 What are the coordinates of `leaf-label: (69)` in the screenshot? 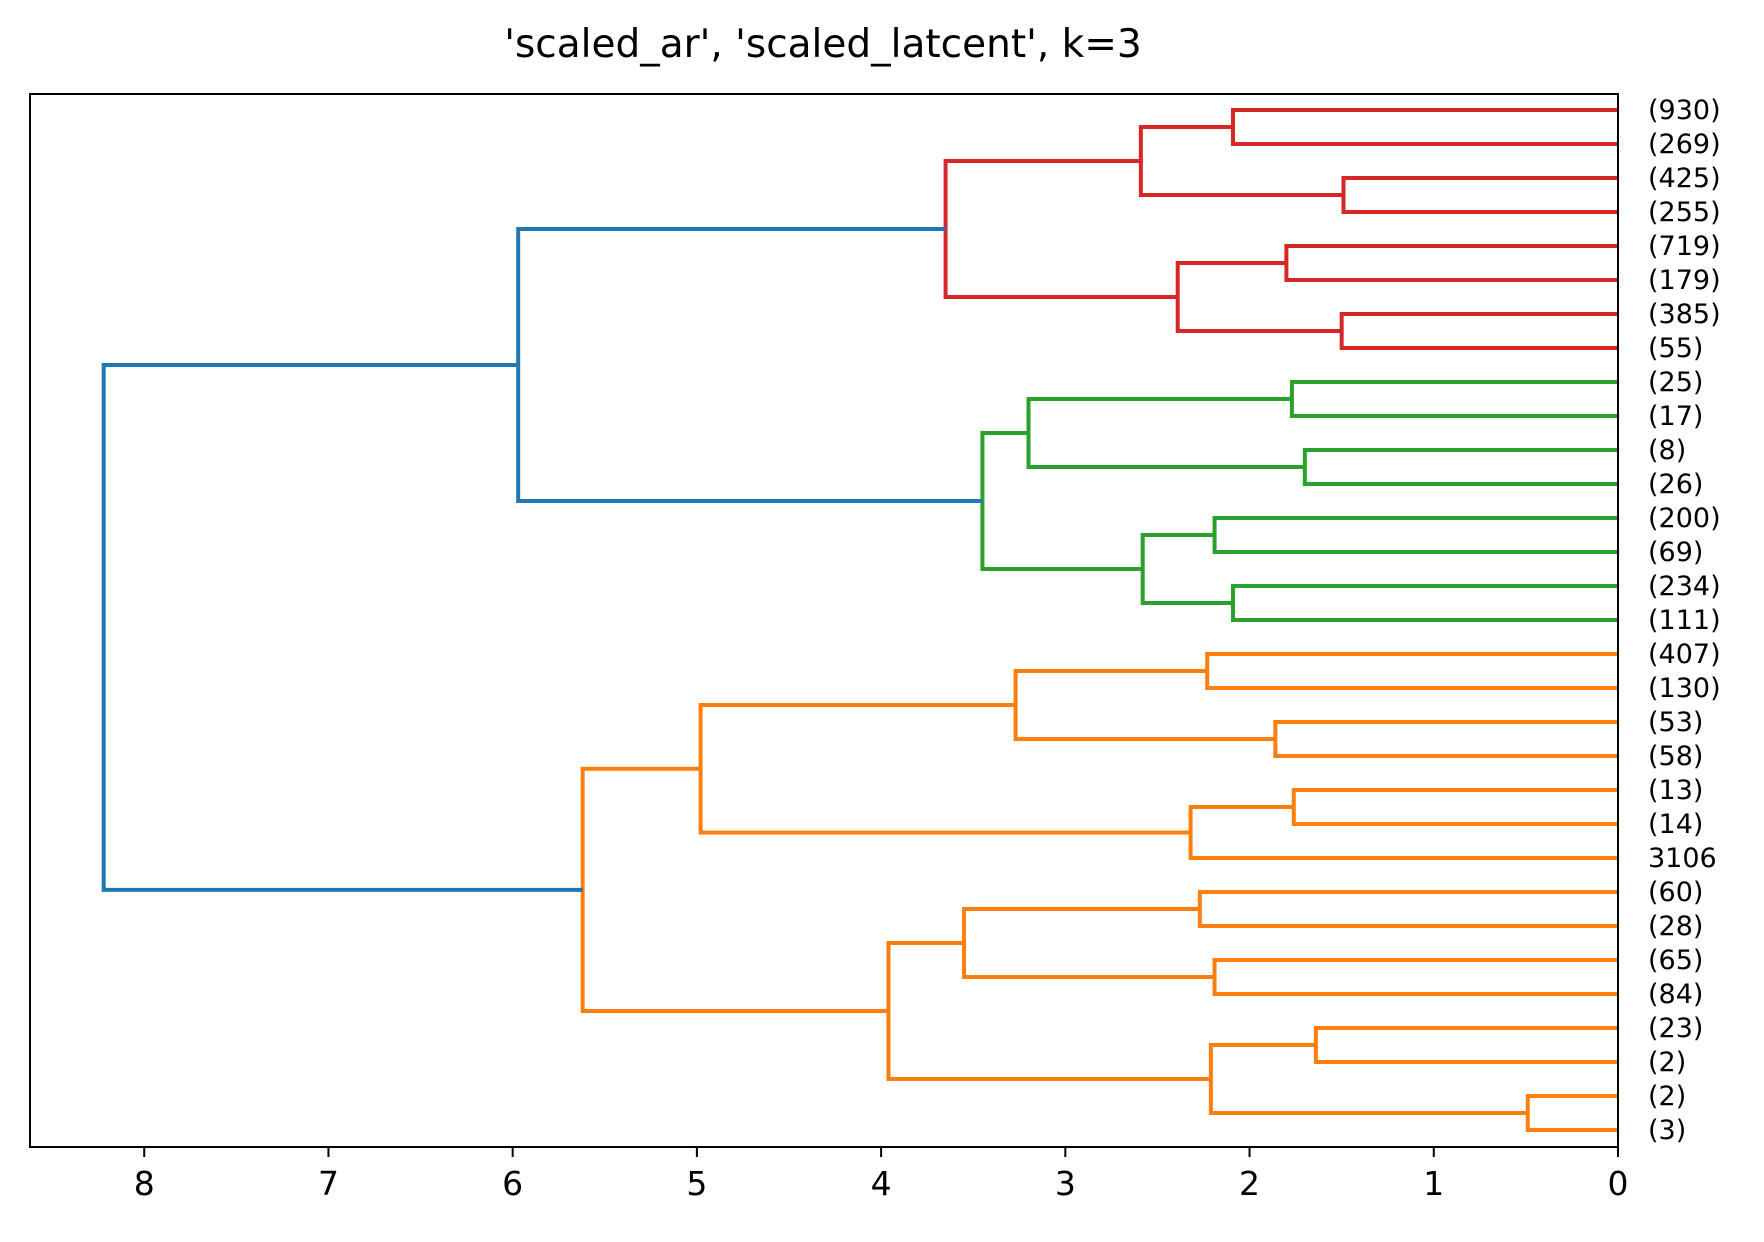 It's located at (1675, 552).